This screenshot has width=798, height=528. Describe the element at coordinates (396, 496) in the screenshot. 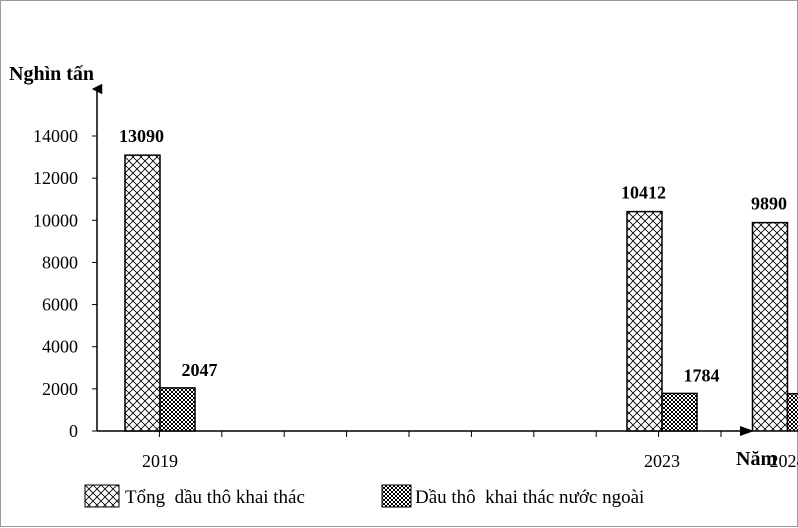

I see `legend-swatch-overseas` at that location.